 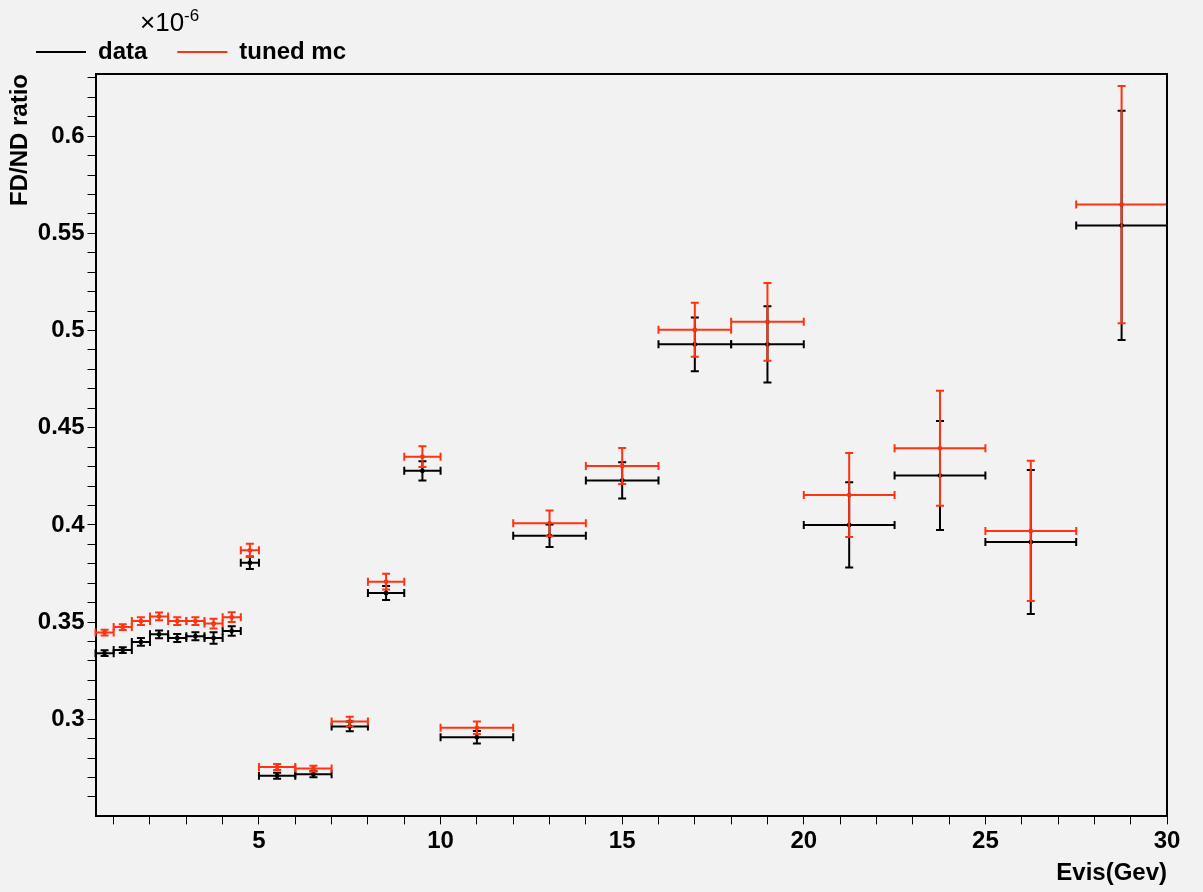 What do you see at coordinates (170, 22) in the screenshot?
I see `text: ×10$^{-6}$` at bounding box center [170, 22].